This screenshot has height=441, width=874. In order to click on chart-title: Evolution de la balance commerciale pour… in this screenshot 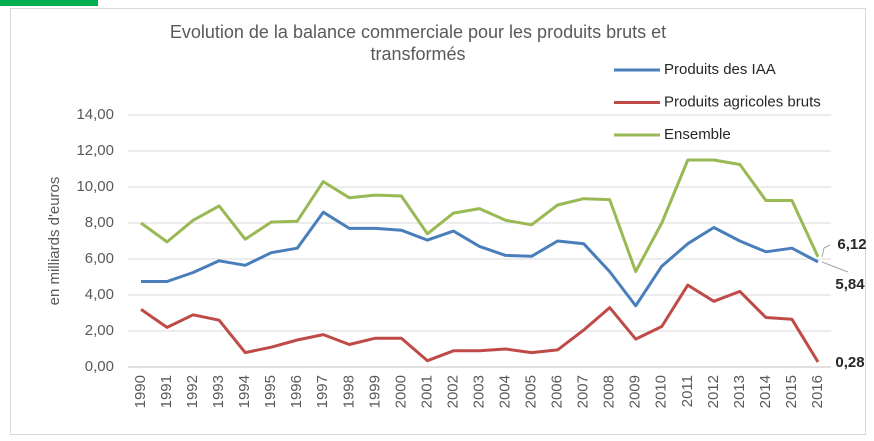, I will do `click(418, 32)`.